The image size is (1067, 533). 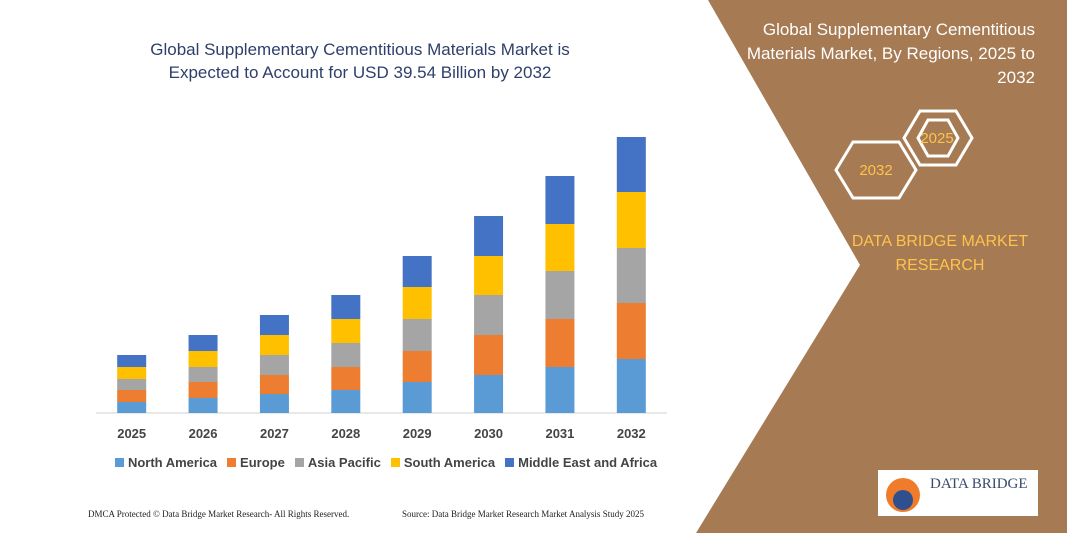 What do you see at coordinates (903, 500) in the screenshot?
I see `logo-icon` at bounding box center [903, 500].